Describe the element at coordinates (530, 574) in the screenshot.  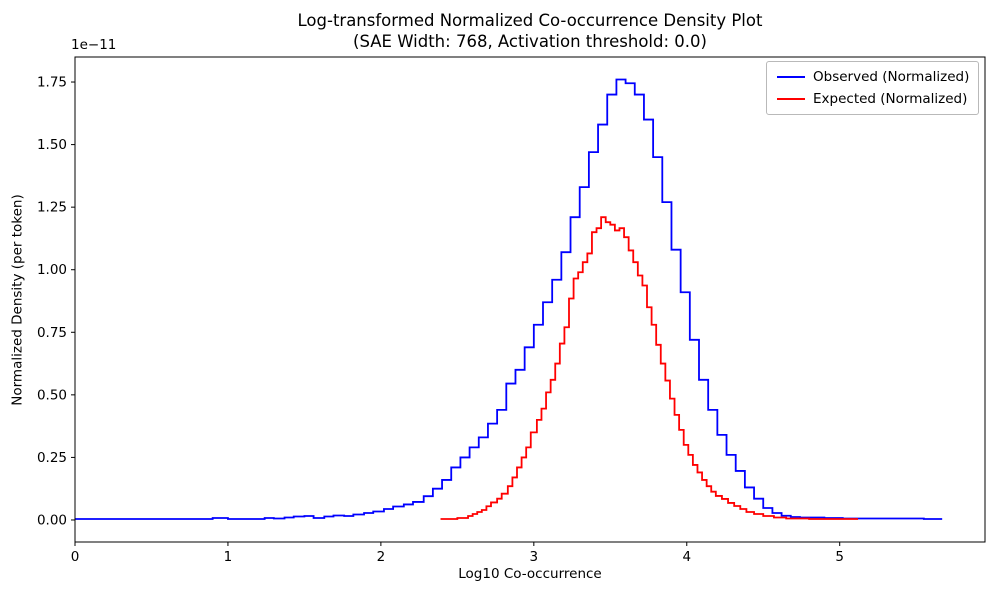
I see `x-axis-label: Log10 Co-occurrence` at that location.